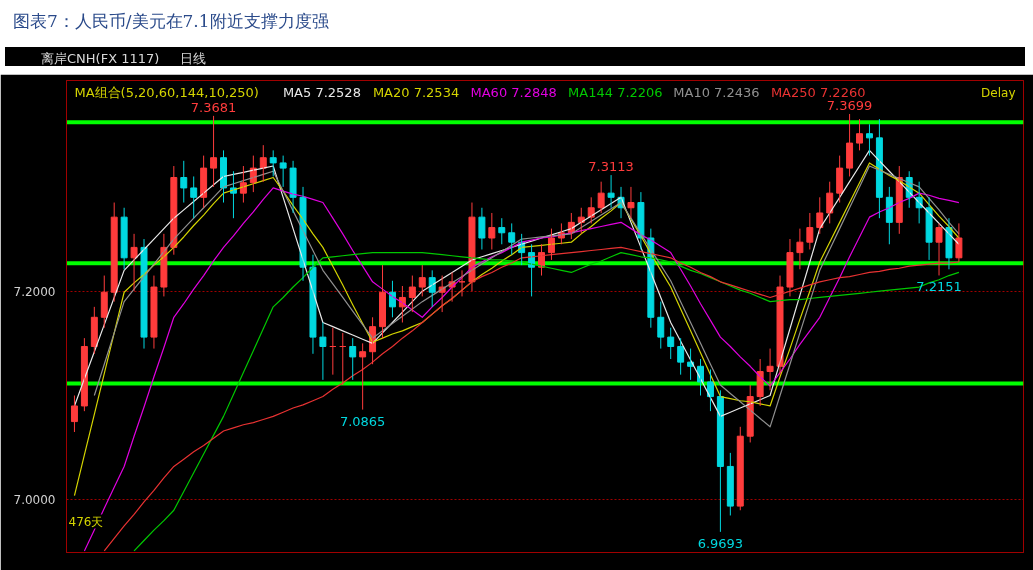 This screenshot has width=1033, height=570. What do you see at coordinates (34, 500) in the screenshot?
I see `y-tick-label: 7.0000` at bounding box center [34, 500].